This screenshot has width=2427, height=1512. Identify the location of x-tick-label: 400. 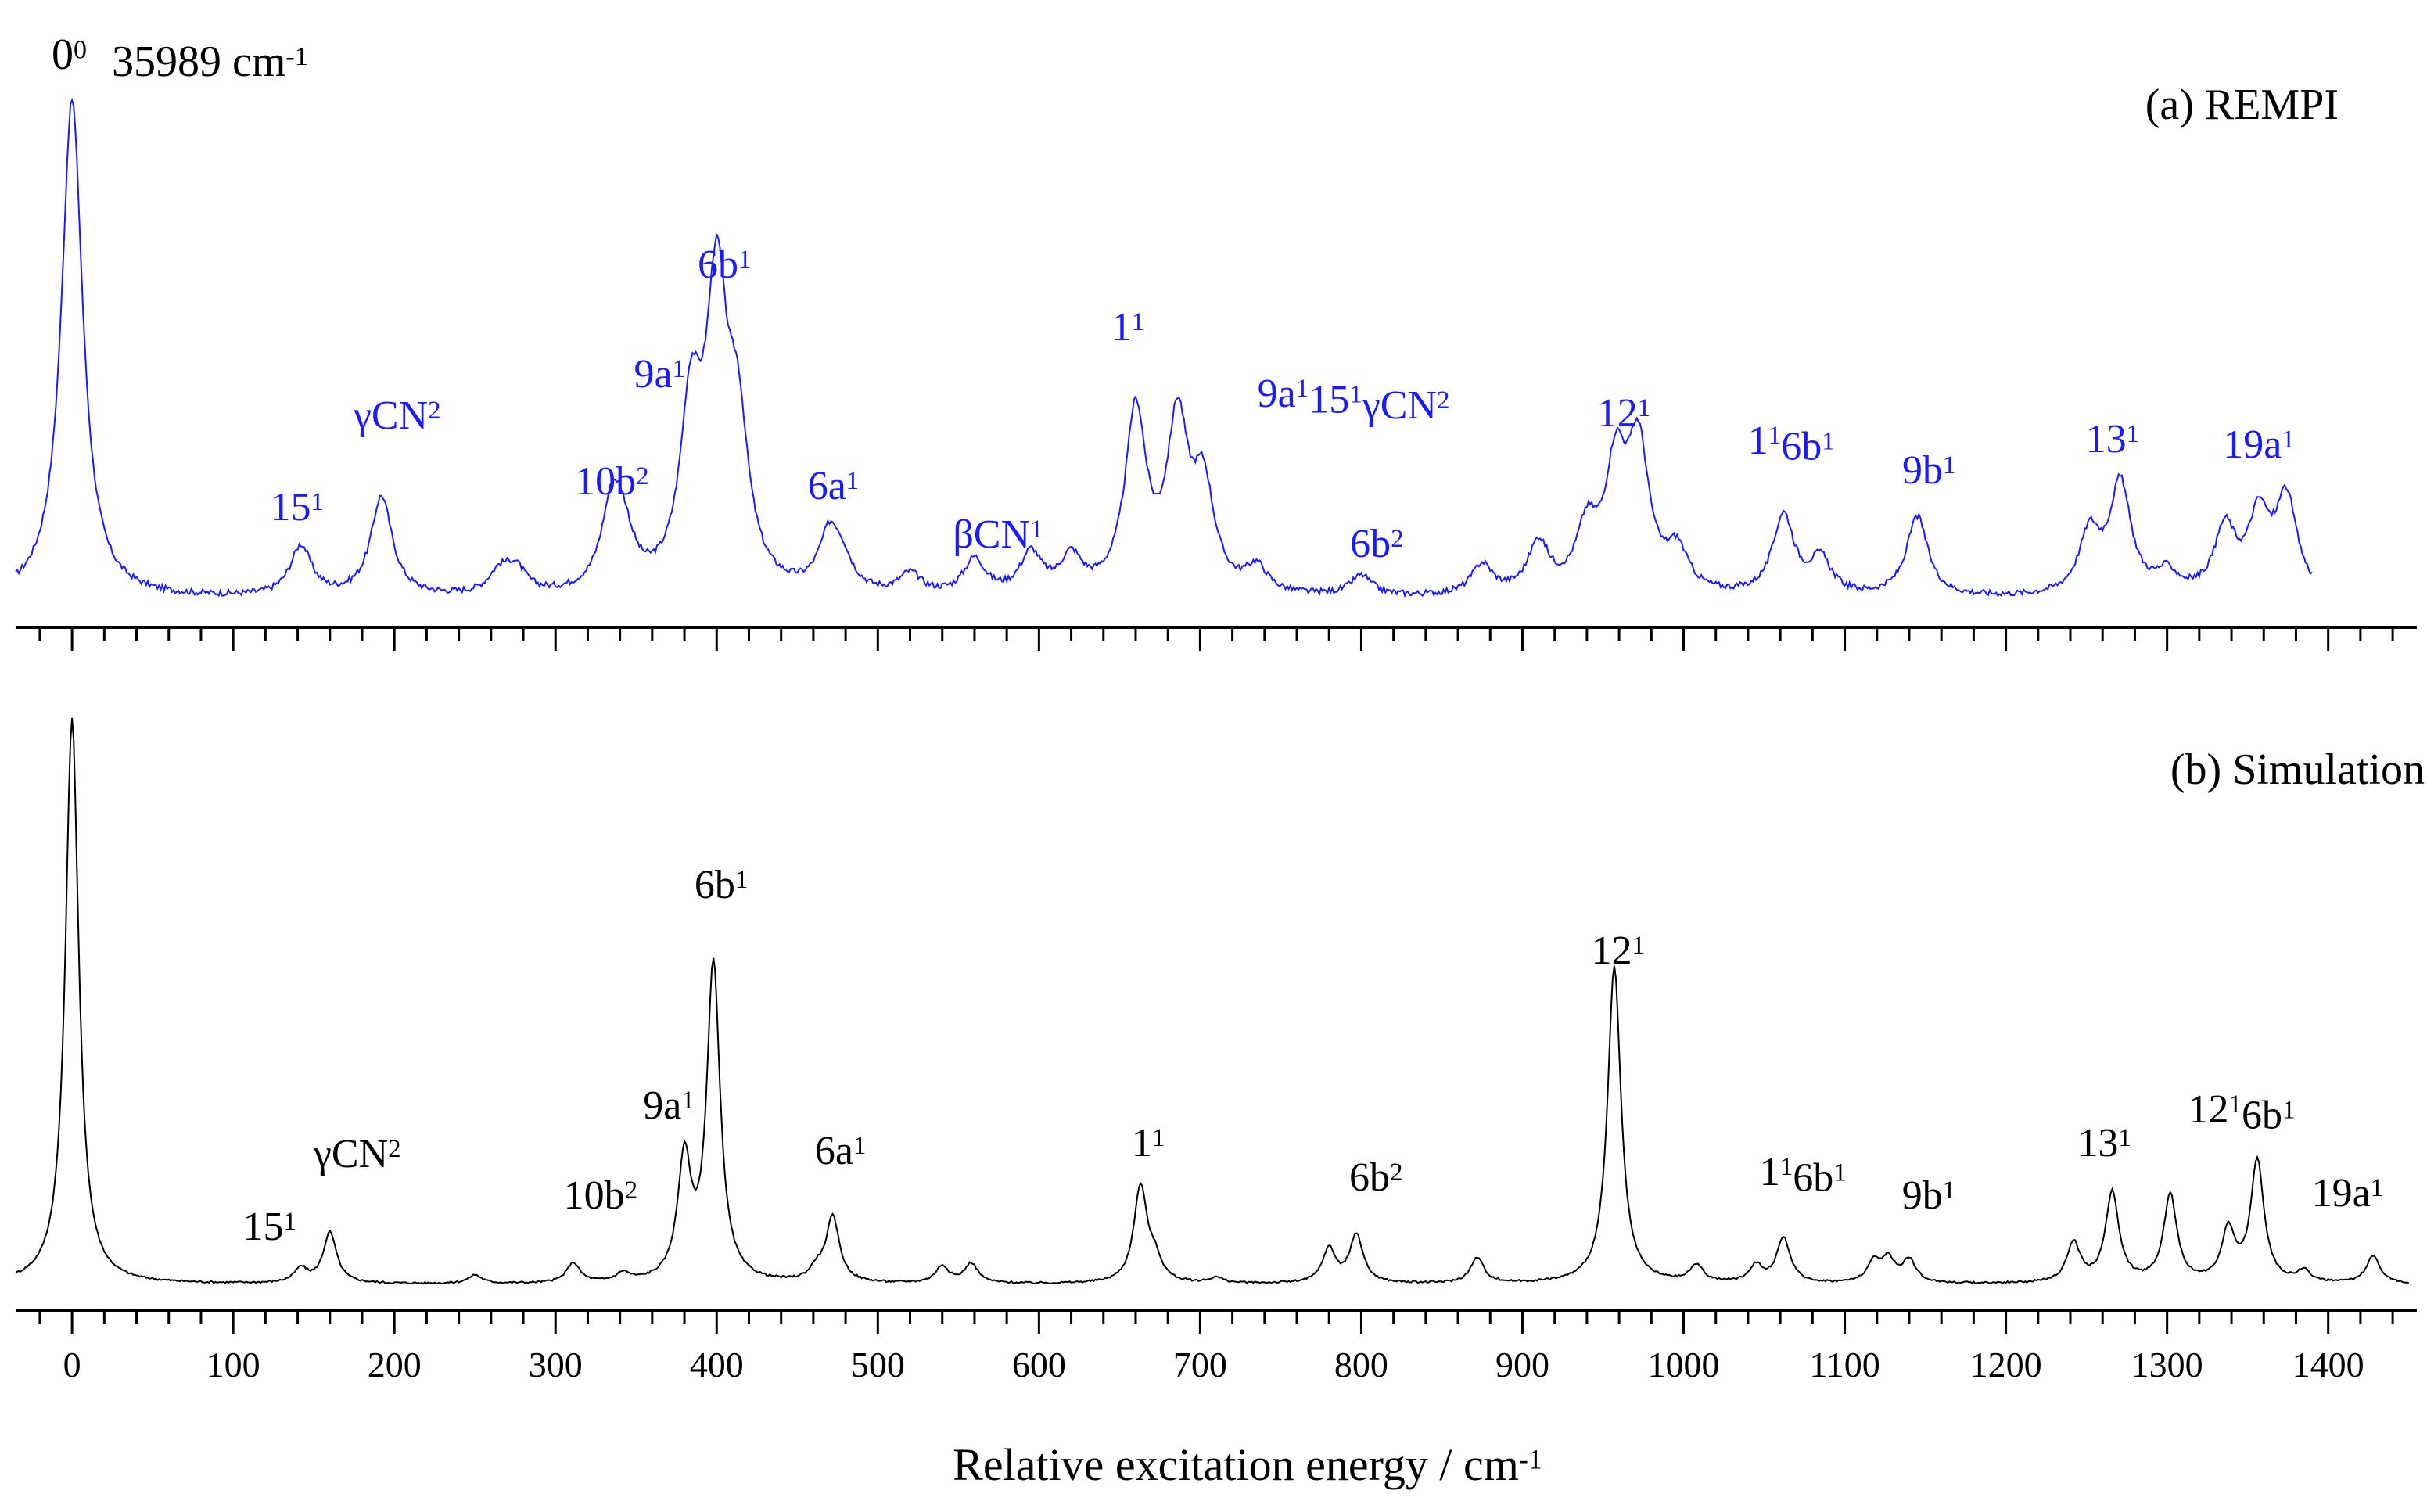
(717, 1365).